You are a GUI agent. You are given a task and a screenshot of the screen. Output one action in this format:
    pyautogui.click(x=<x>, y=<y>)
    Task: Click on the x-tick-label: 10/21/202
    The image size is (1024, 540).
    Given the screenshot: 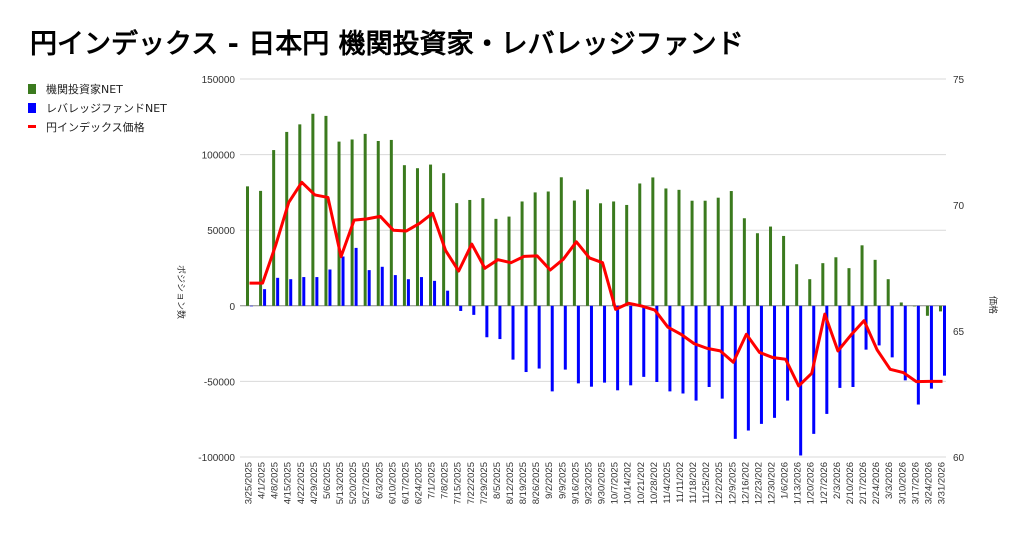 What is the action you would take?
    pyautogui.click(x=641, y=483)
    